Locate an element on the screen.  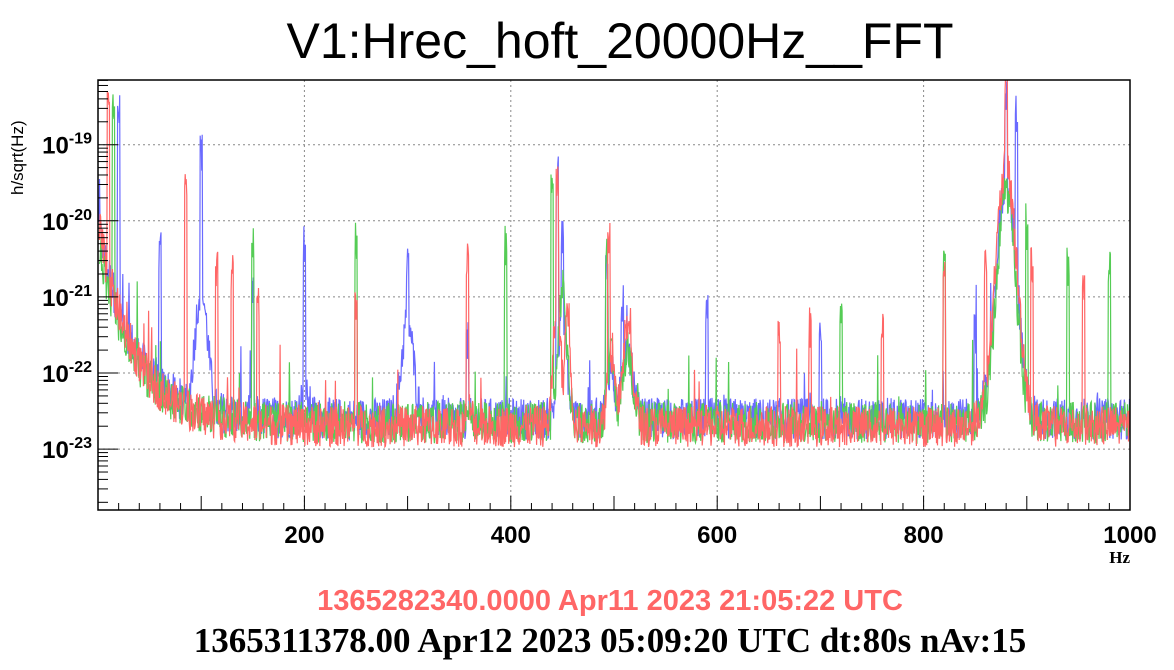
y-tick-label-0: 10-19 is located at coordinates (67, 145).